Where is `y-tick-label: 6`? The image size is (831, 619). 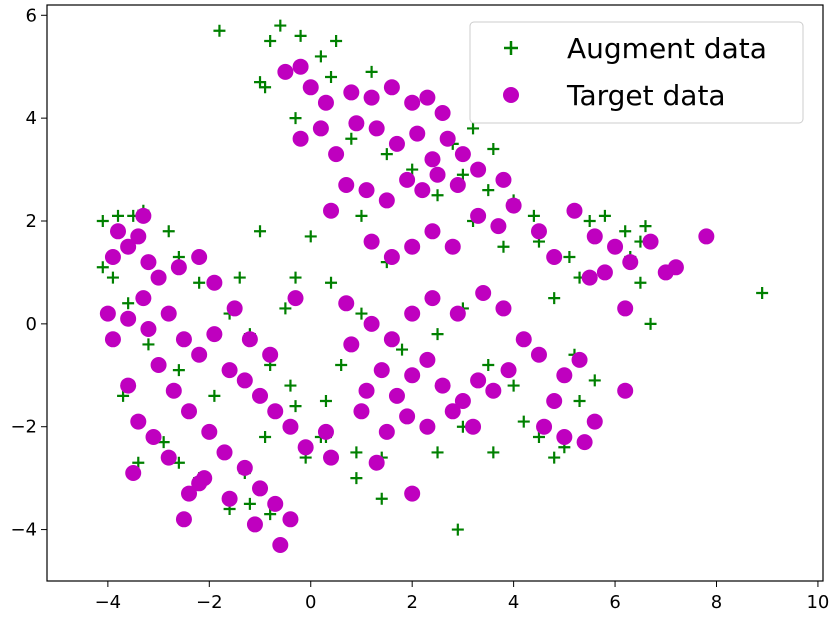
y-tick-label: 6 is located at coordinates (31, 15).